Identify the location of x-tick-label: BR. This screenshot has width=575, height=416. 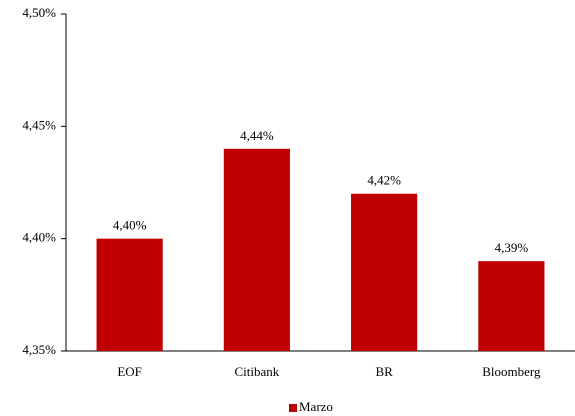
(384, 371).